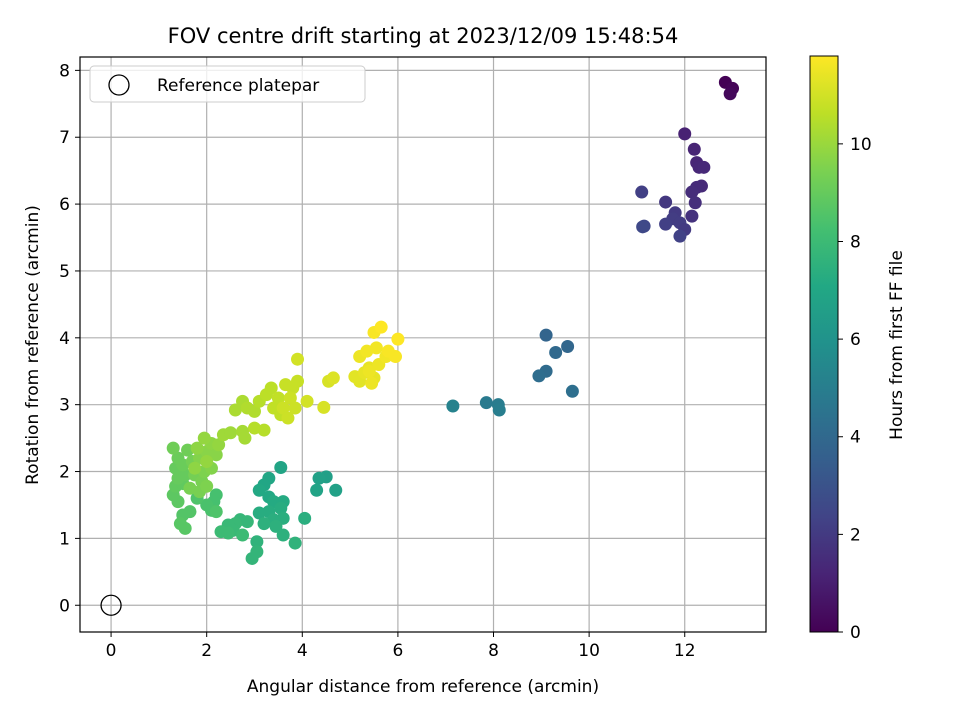 Image resolution: width=960 pixels, height=720 pixels. I want to click on x-tick-label: 10, so click(589, 651).